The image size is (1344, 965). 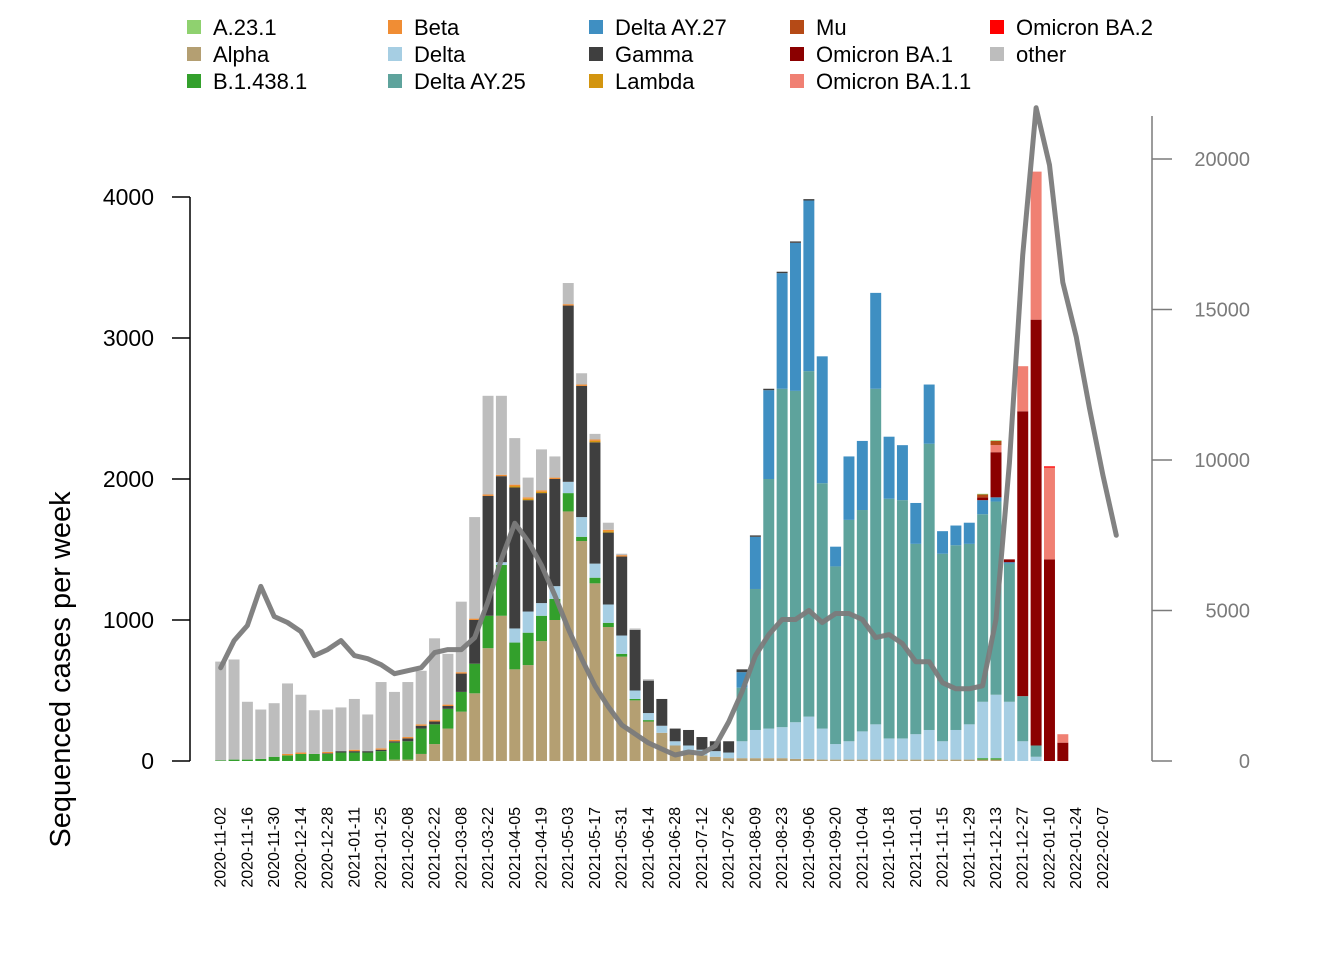 I want to click on legend-label-lambda: Lambda, so click(x=655, y=81).